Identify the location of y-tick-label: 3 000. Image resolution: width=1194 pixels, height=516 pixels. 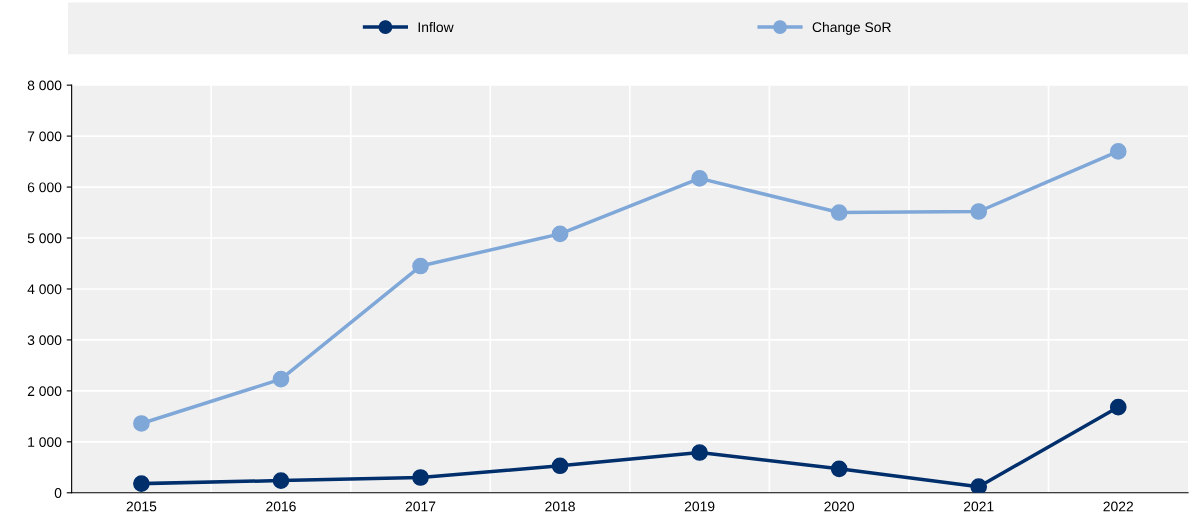
(44, 340).